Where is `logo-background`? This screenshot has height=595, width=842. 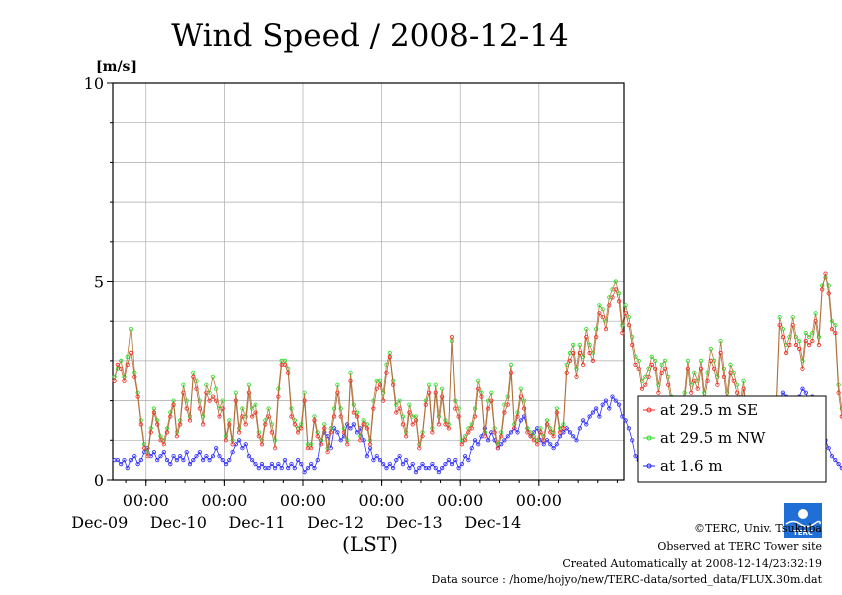
logo-background is located at coordinates (803, 520).